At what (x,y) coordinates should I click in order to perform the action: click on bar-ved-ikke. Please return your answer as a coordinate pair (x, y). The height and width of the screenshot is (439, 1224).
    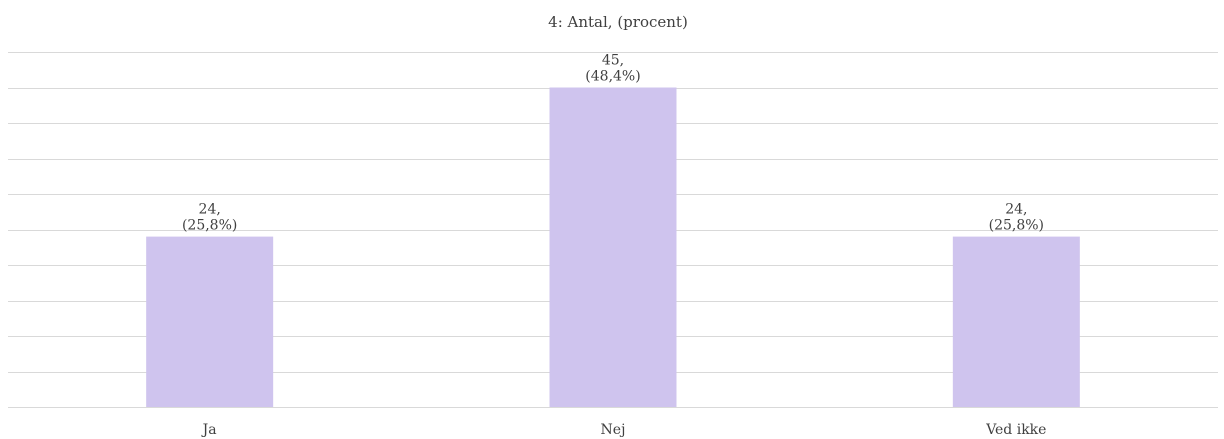
    Looking at the image, I should click on (1016, 321).